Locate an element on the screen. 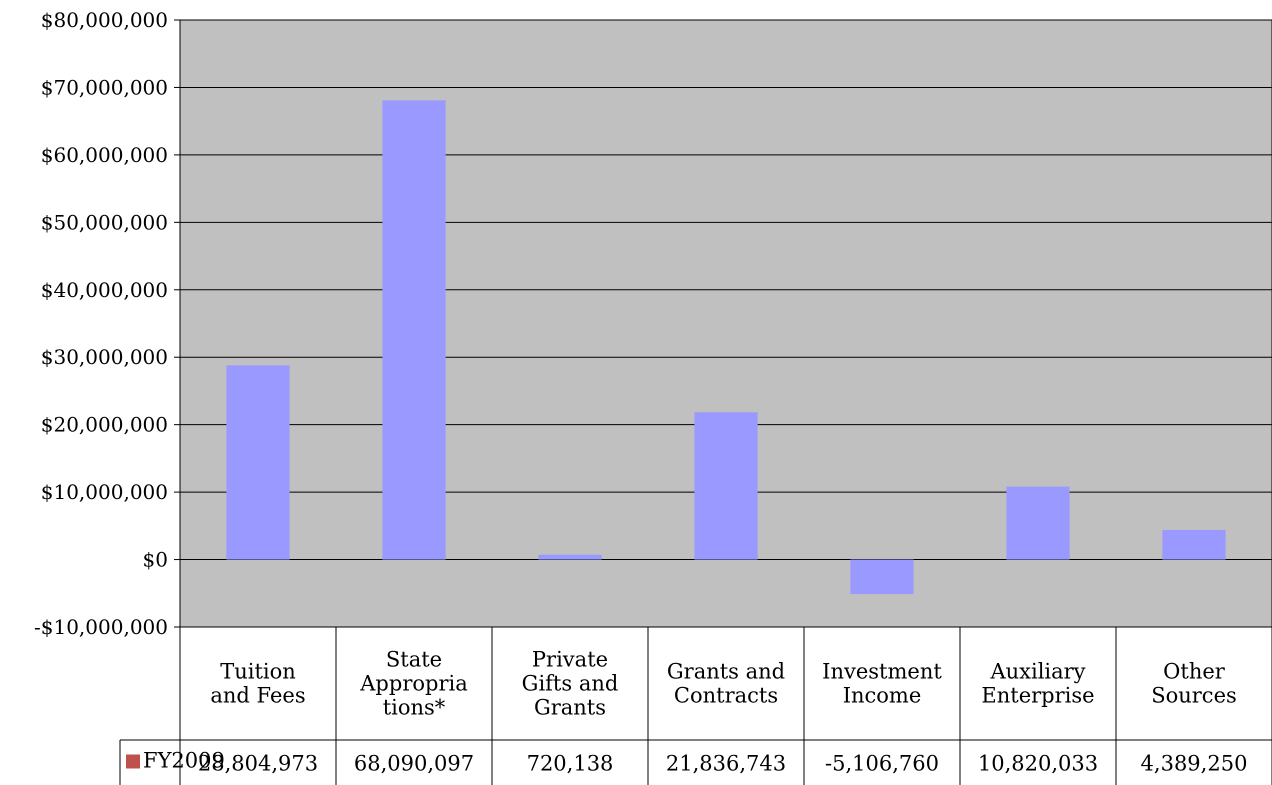  legend-label: FY2009 is located at coordinates (184, 761).